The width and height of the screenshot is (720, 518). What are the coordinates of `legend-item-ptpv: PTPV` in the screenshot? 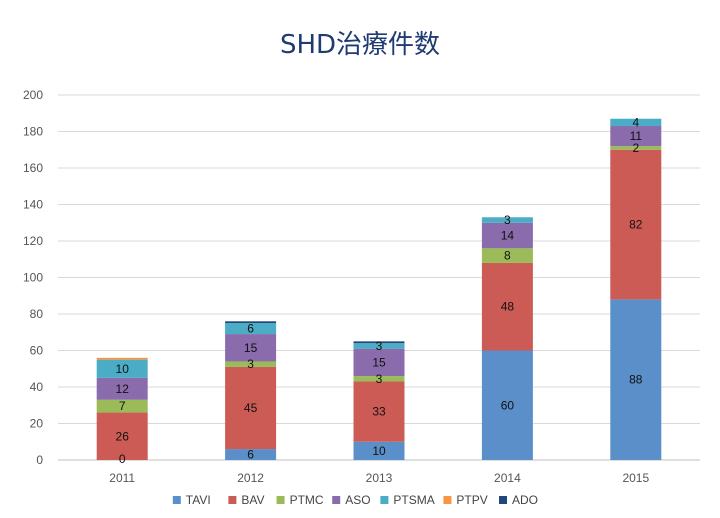 It's located at (465, 500).